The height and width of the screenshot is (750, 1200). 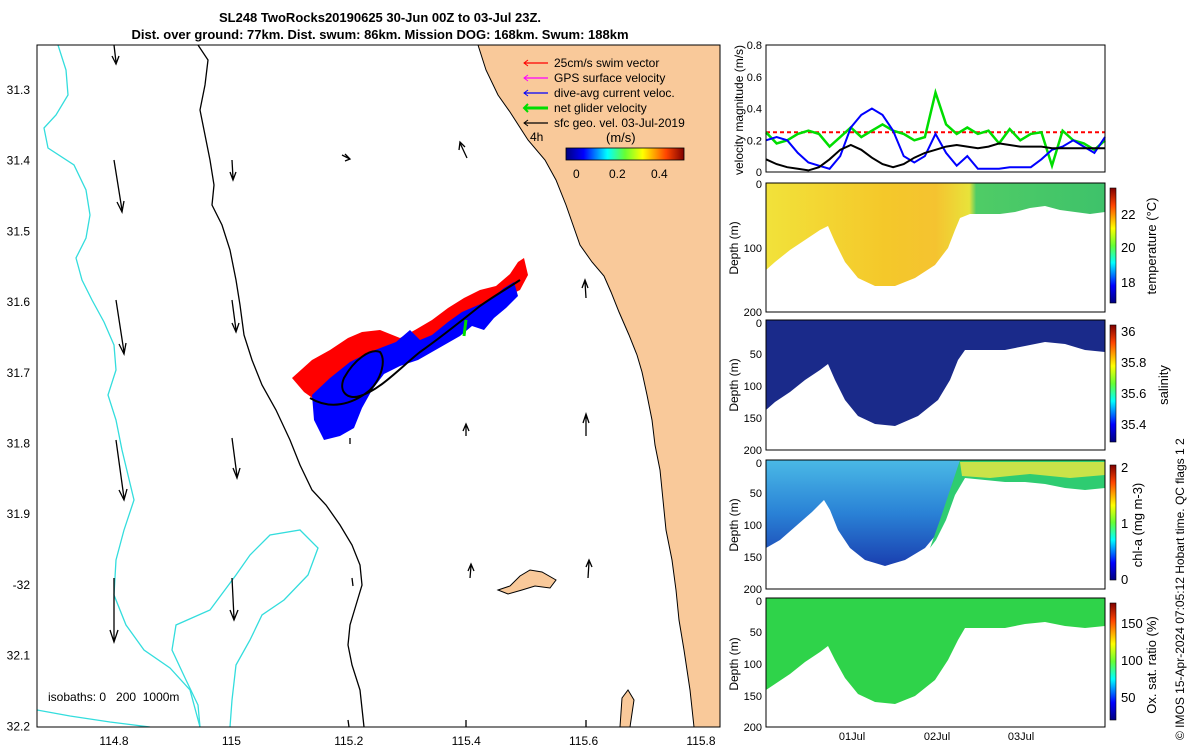 What do you see at coordinates (231, 741) in the screenshot?
I see `map-lon-tick-label: 115` at bounding box center [231, 741].